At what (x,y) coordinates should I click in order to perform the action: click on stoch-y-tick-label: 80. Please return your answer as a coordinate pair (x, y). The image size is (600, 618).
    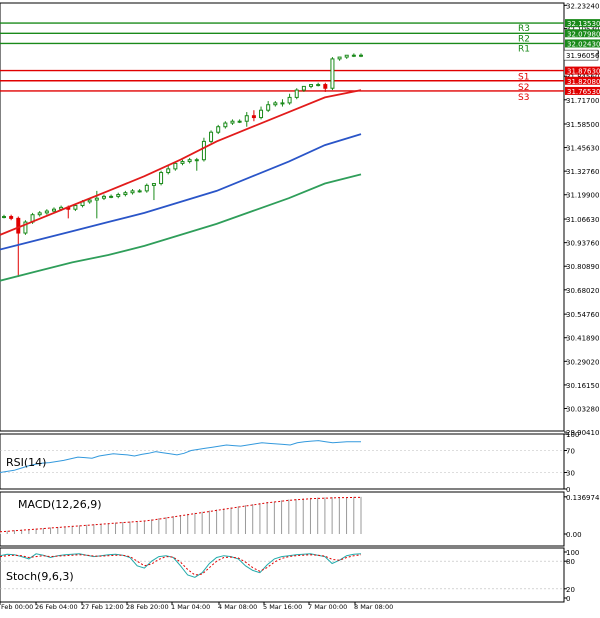
    Looking at the image, I should click on (570, 562).